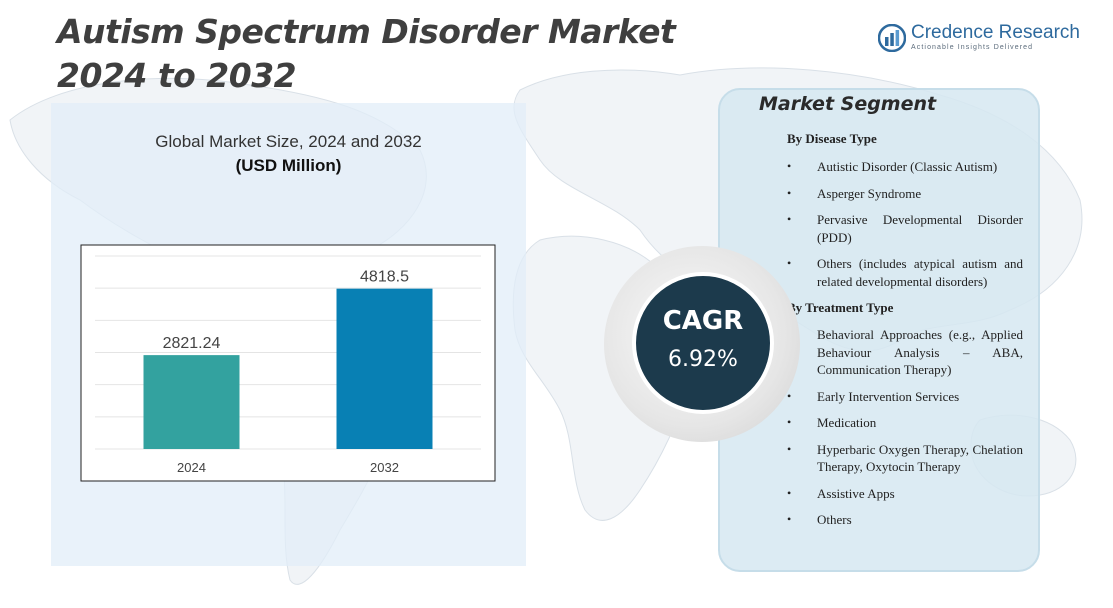  Describe the element at coordinates (192, 343) in the screenshot. I see `data-label: 2821.24` at that location.